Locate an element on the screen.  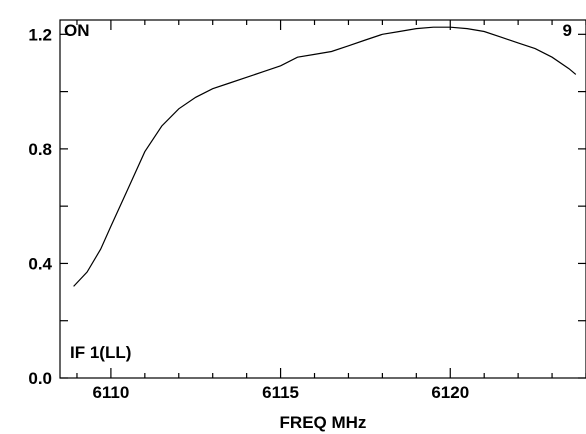
x-tick-label: 6120 is located at coordinates (450, 392).